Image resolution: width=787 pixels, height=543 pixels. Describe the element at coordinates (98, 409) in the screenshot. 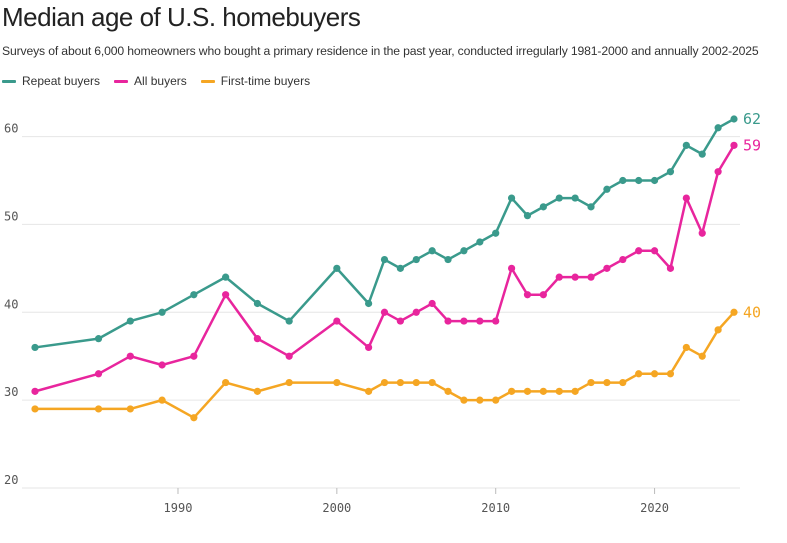

I see `data-point-first-time-buyers-1985` at that location.